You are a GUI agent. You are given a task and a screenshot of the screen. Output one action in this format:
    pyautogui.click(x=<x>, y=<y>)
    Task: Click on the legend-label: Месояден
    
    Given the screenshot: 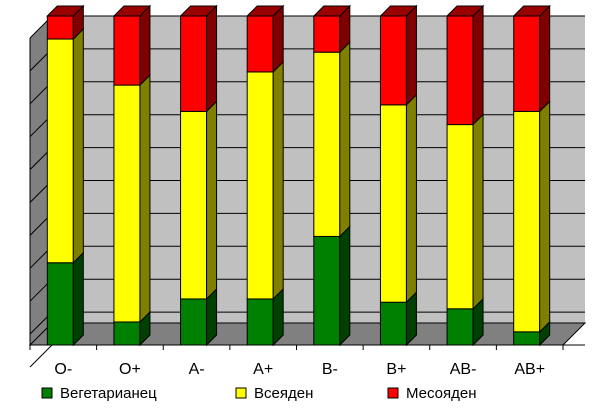 What is the action you would take?
    pyautogui.click(x=441, y=393)
    